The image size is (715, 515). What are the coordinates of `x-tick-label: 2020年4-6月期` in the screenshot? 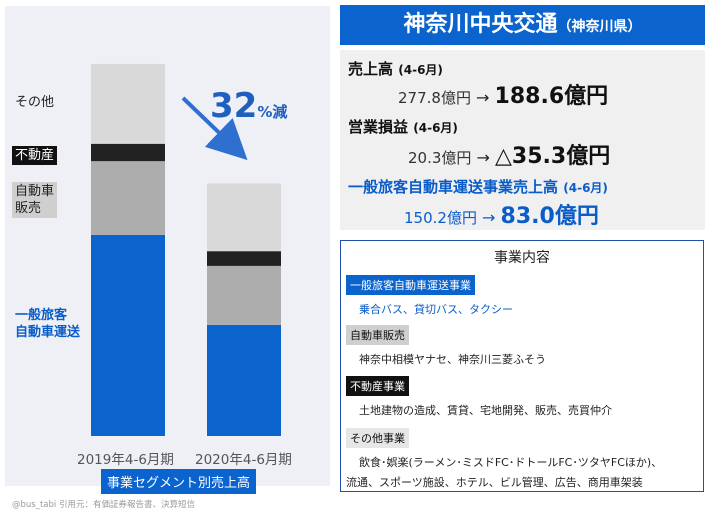 It's located at (243, 460).